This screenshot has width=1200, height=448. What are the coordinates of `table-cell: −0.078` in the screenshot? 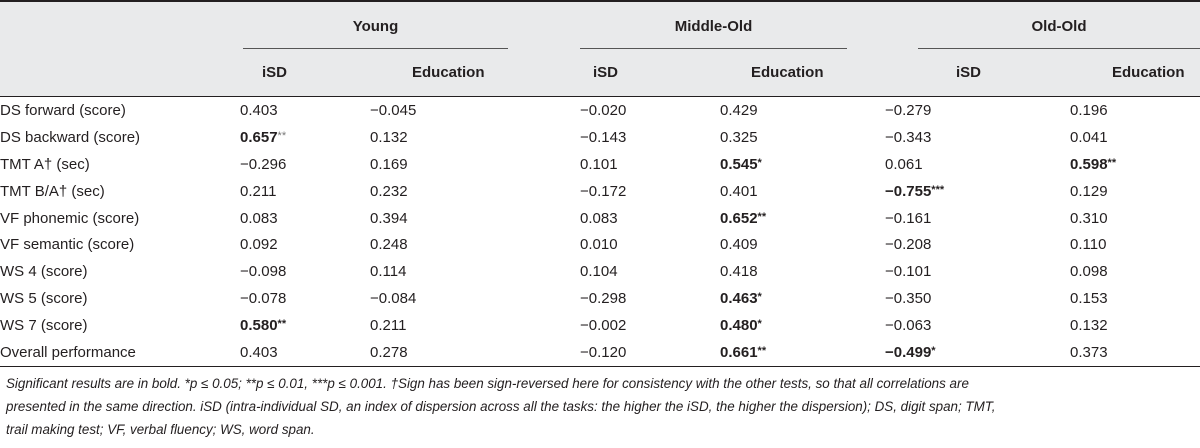 It's located at (305, 298).